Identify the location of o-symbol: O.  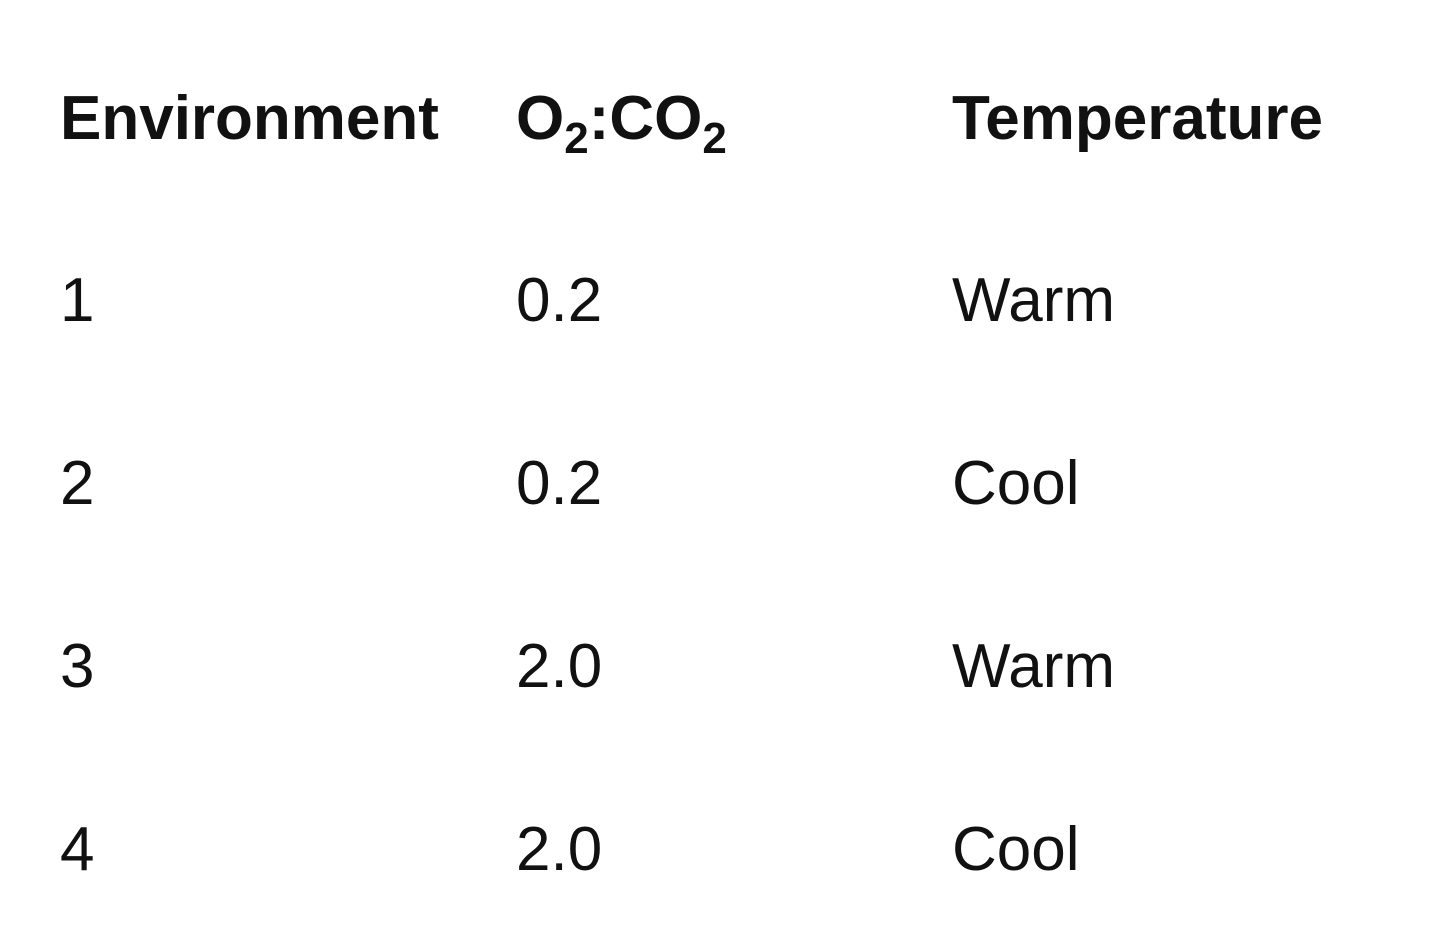
(540, 118).